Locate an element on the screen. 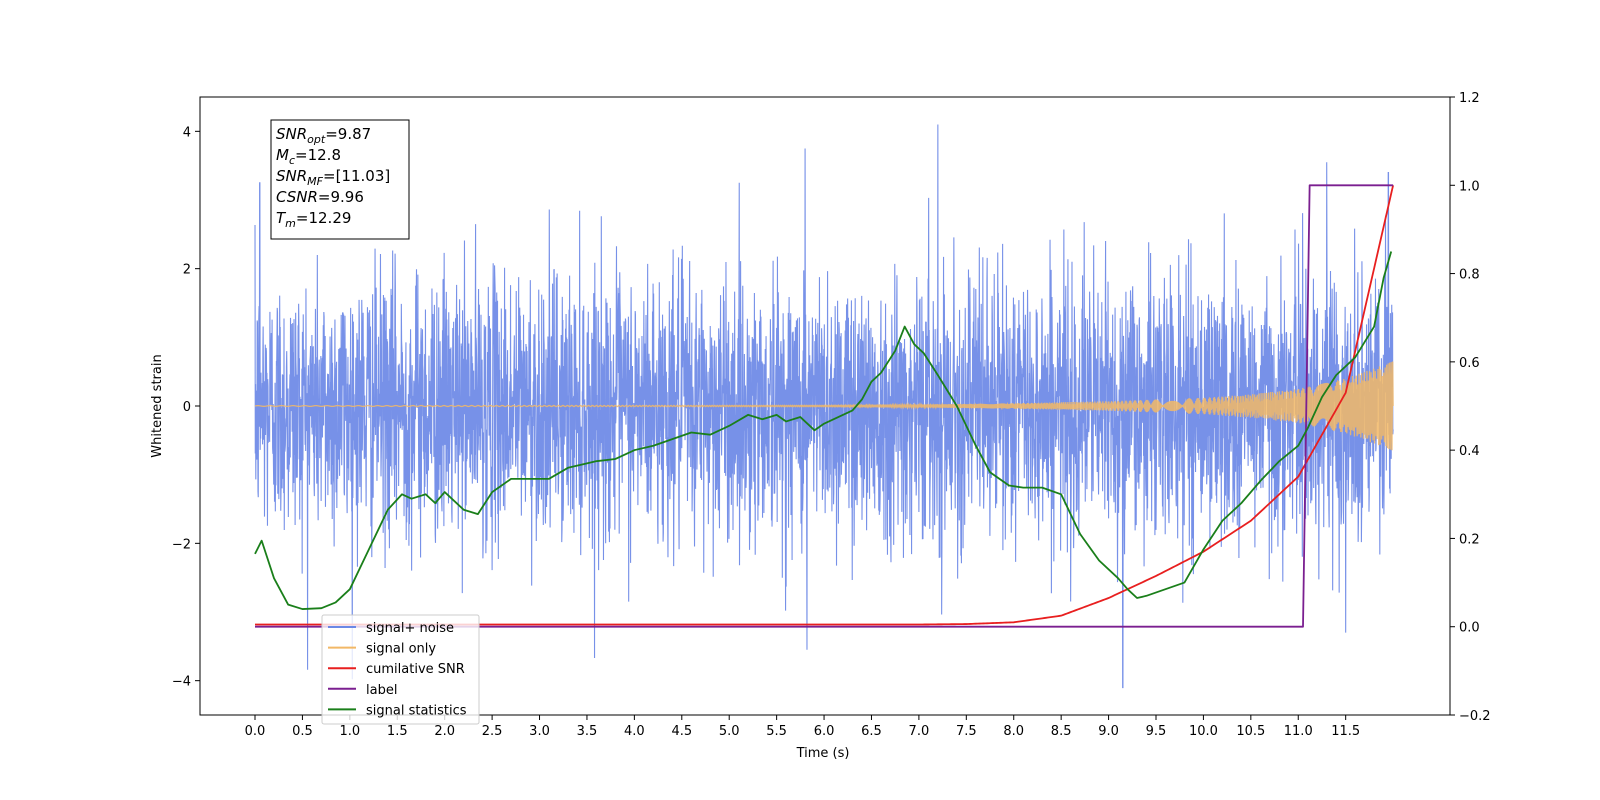 The width and height of the screenshot is (1600, 800). x-tick-label: 8.0 is located at coordinates (1013, 731).